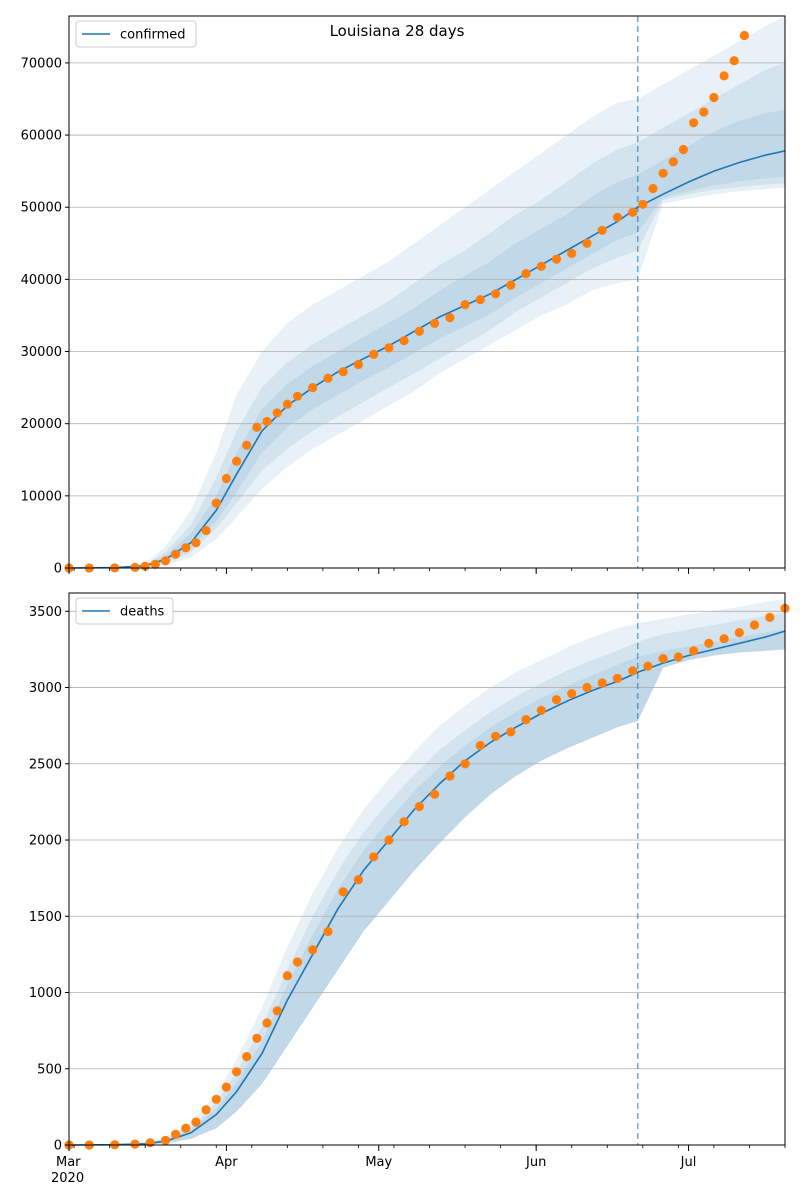 This screenshot has height=1200, width=800. Describe the element at coordinates (226, 1162) in the screenshot. I see `deaths-x-tick-label: Apr` at that location.